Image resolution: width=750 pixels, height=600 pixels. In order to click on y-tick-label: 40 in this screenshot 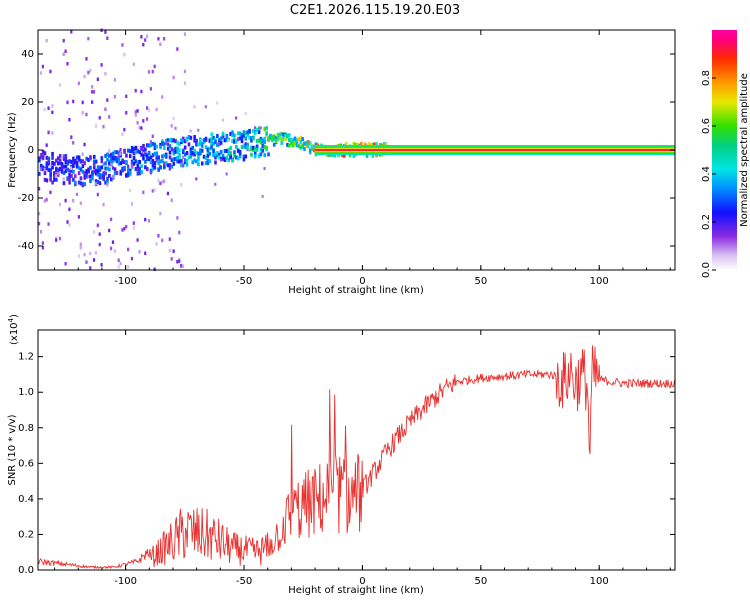, I will do `click(27, 54)`.